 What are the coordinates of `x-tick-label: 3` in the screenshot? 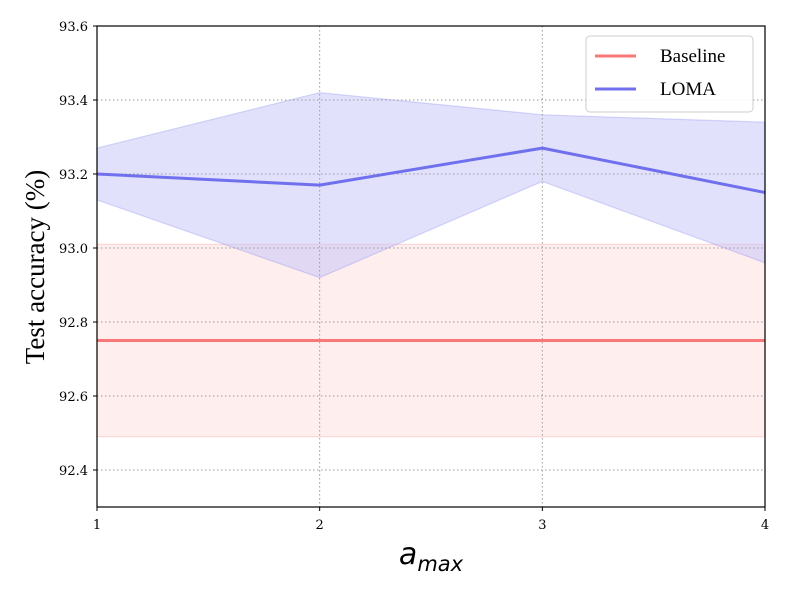 It's located at (542, 525).